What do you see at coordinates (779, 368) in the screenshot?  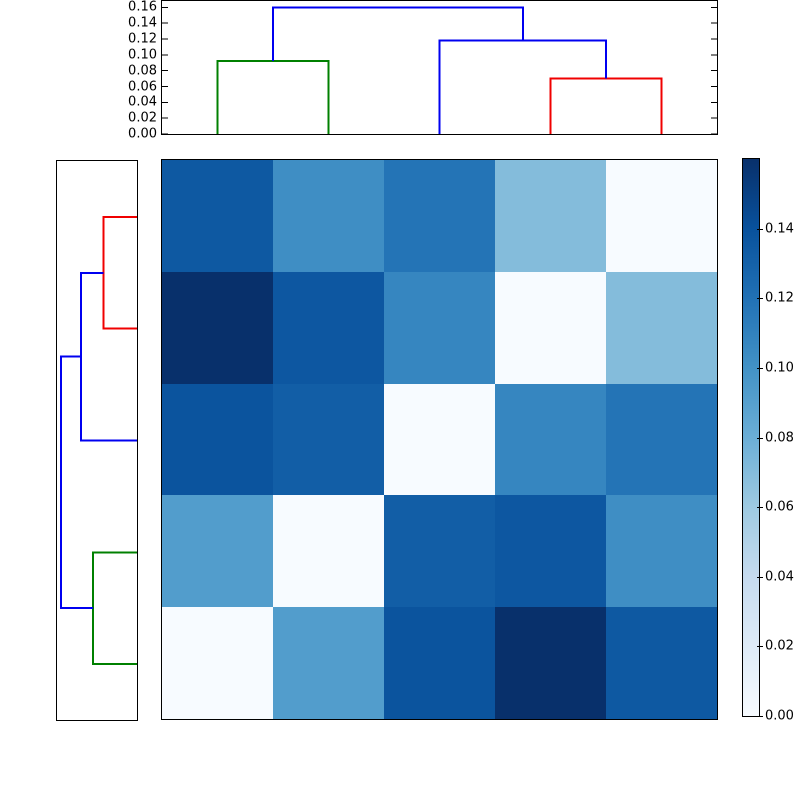 I see `colorbar-tick-label: 0.10` at bounding box center [779, 368].